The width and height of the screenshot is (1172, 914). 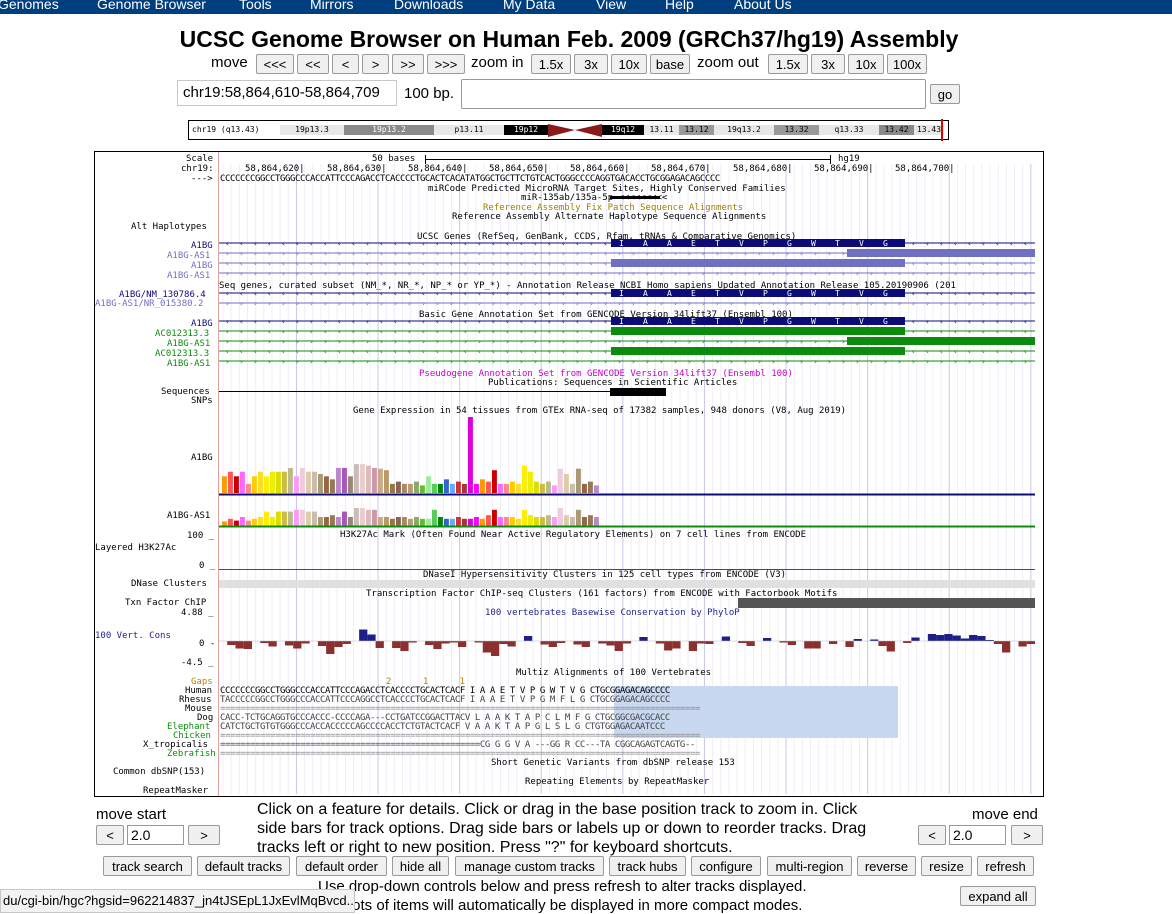 What do you see at coordinates (162, 295) in the screenshot?
I see `refseq-label: A1BG/NM_130786.4` at bounding box center [162, 295].